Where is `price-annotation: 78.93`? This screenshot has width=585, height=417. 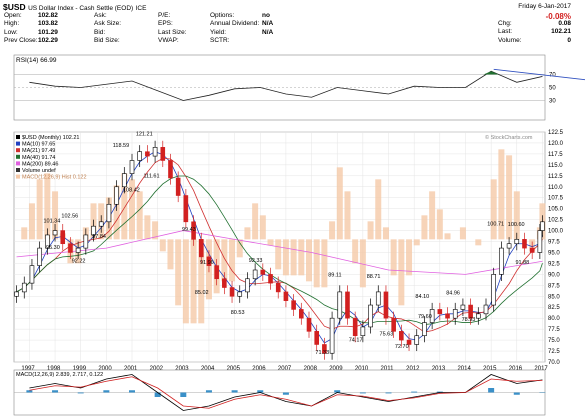 price-annotation: 78.93 is located at coordinates (469, 320).